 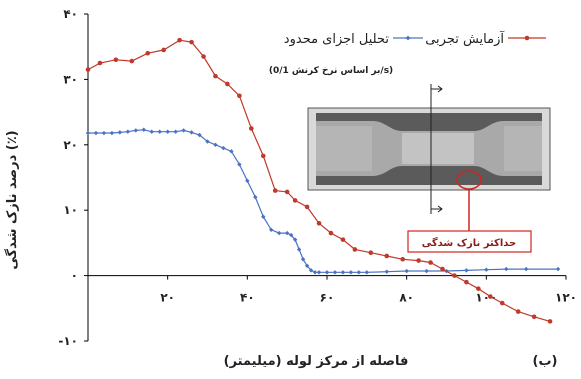 I want to click on x-axis-label: فاصله از مرکز لوله (میلیمتر), so click(x=316, y=361).